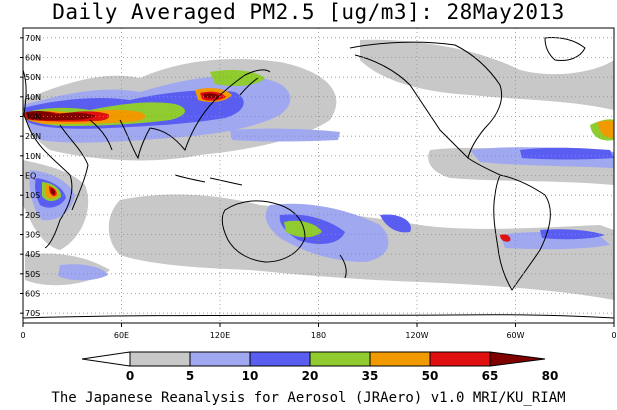 The width and height of the screenshot is (617, 410). I want to click on colorbar-label: 5, so click(190, 376).